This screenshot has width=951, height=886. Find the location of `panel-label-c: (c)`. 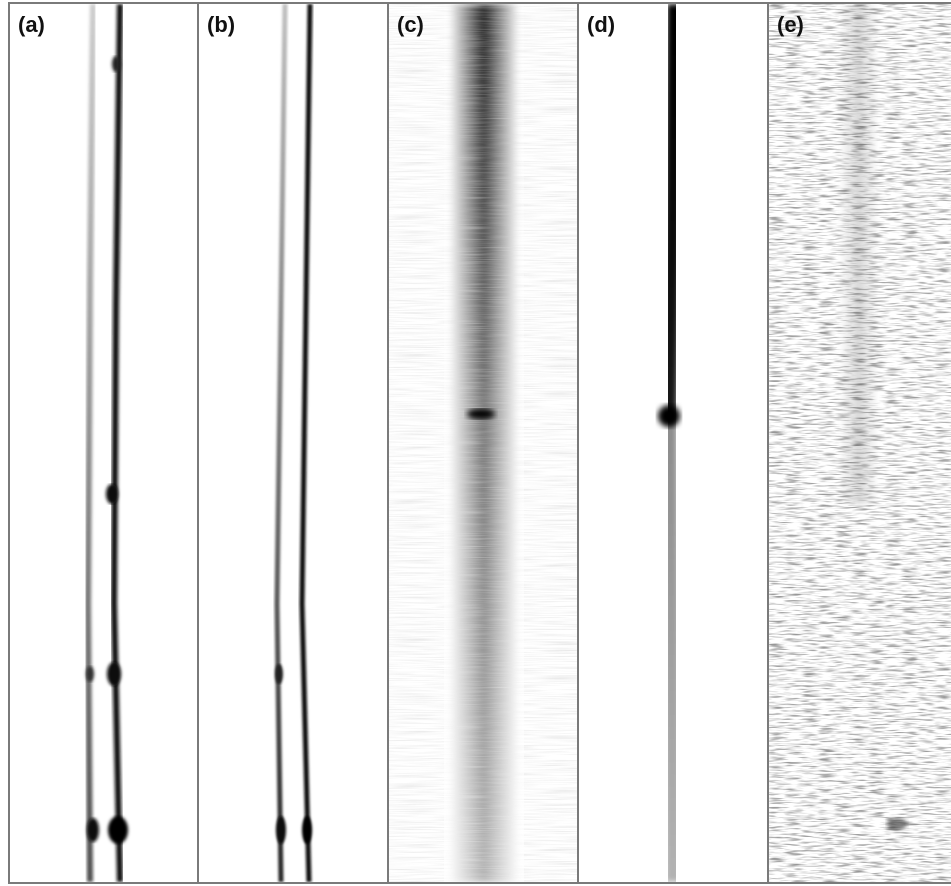

panel-label-c: (c) is located at coordinates (410, 24).